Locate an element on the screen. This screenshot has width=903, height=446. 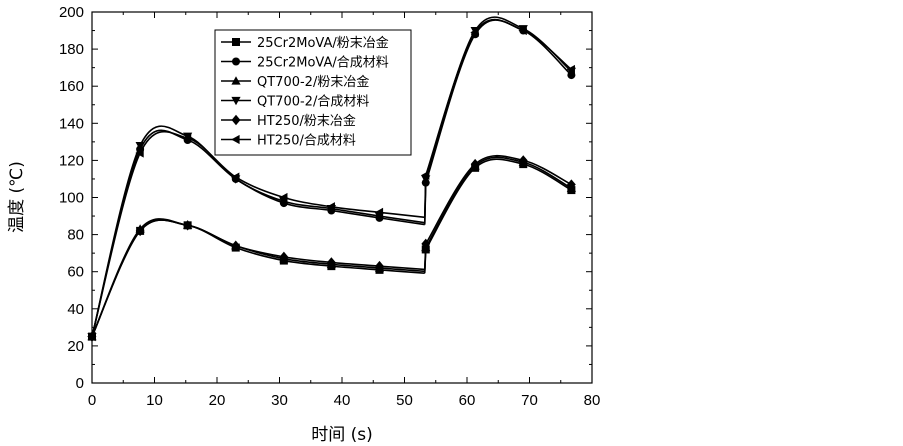
legend-label: QT700-2/粉末冶金 is located at coordinates (313, 82).